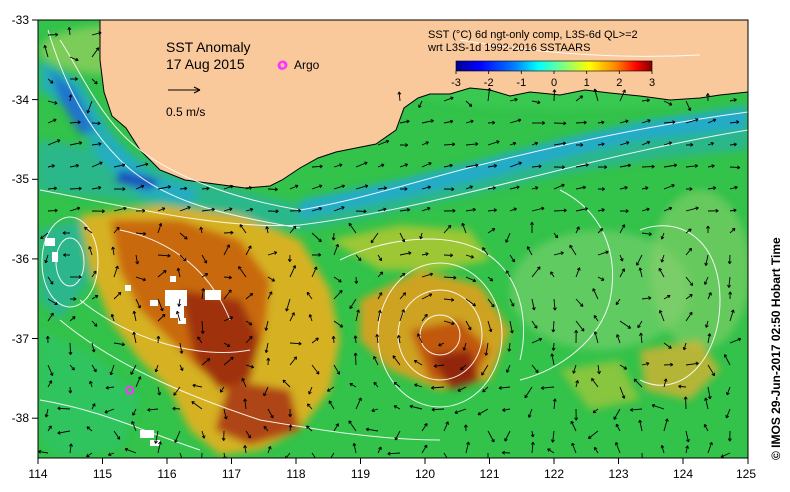 The height and width of the screenshot is (492, 790). I want to click on argo-float-marker, so click(130, 390).